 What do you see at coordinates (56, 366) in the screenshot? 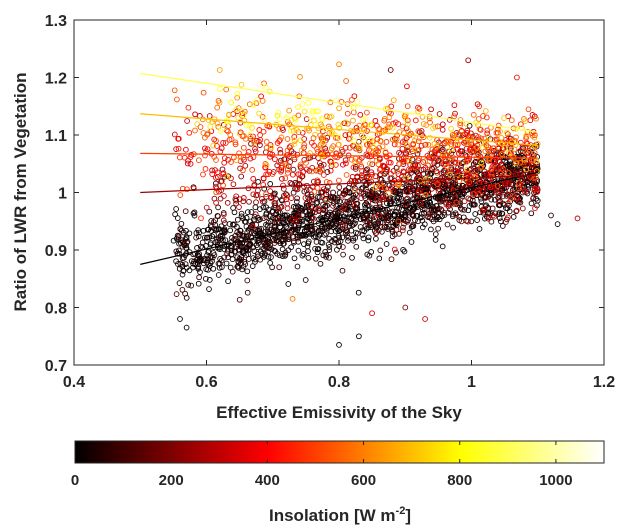
I see `y-tick-label: 0.7` at bounding box center [56, 366].